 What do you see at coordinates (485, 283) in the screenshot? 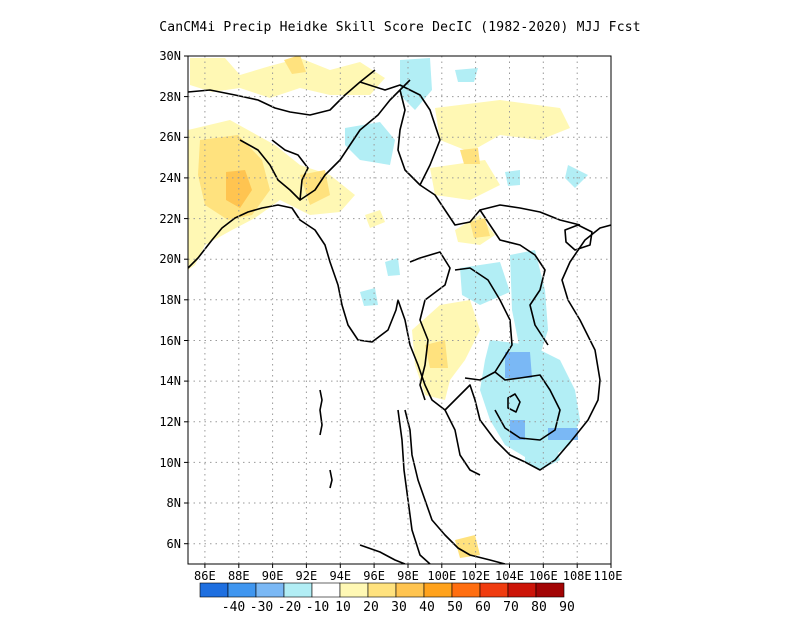
I see `region-cyan-laos-w` at bounding box center [485, 283].